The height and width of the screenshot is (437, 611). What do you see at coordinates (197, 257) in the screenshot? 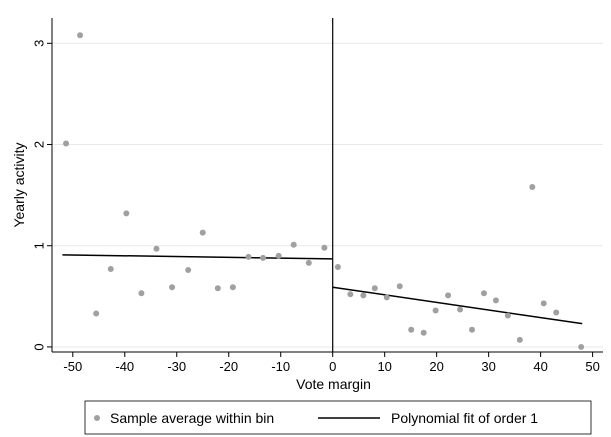
I see `fit-line-left` at bounding box center [197, 257].